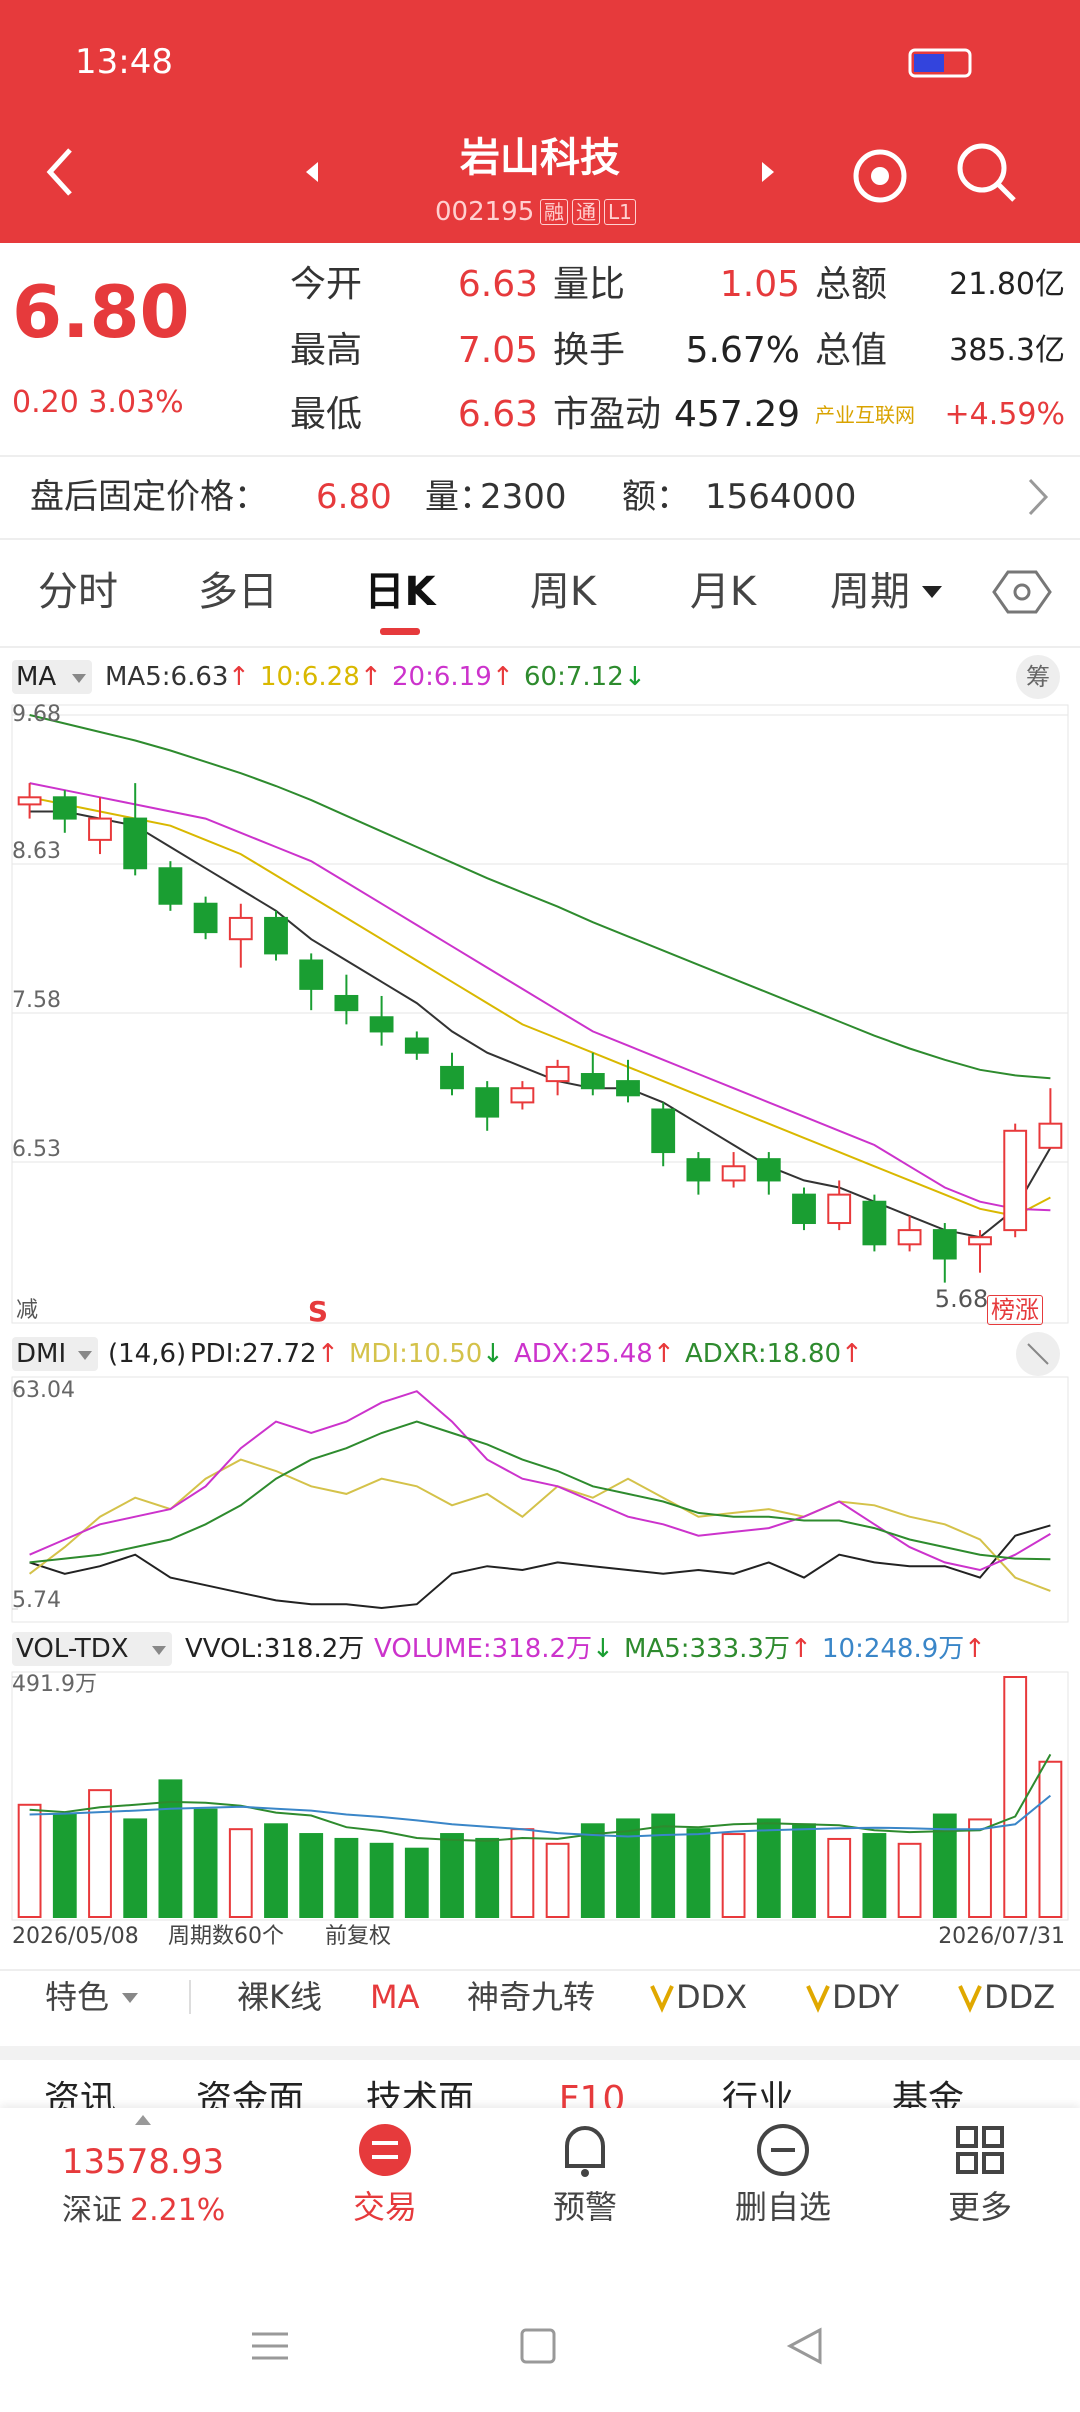 This screenshot has width=1080, height=2412. Describe the element at coordinates (982, 168) in the screenshot. I see `search-icon` at that location.